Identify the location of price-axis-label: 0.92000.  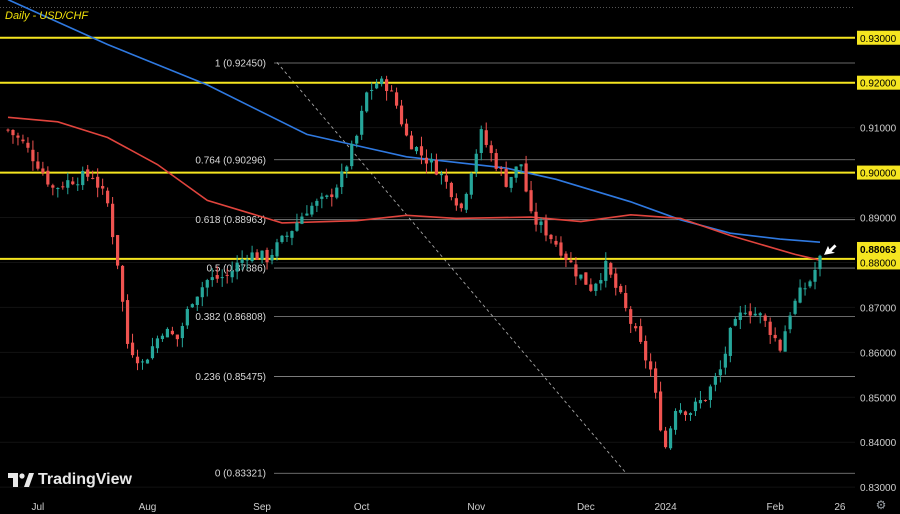
(878, 84).